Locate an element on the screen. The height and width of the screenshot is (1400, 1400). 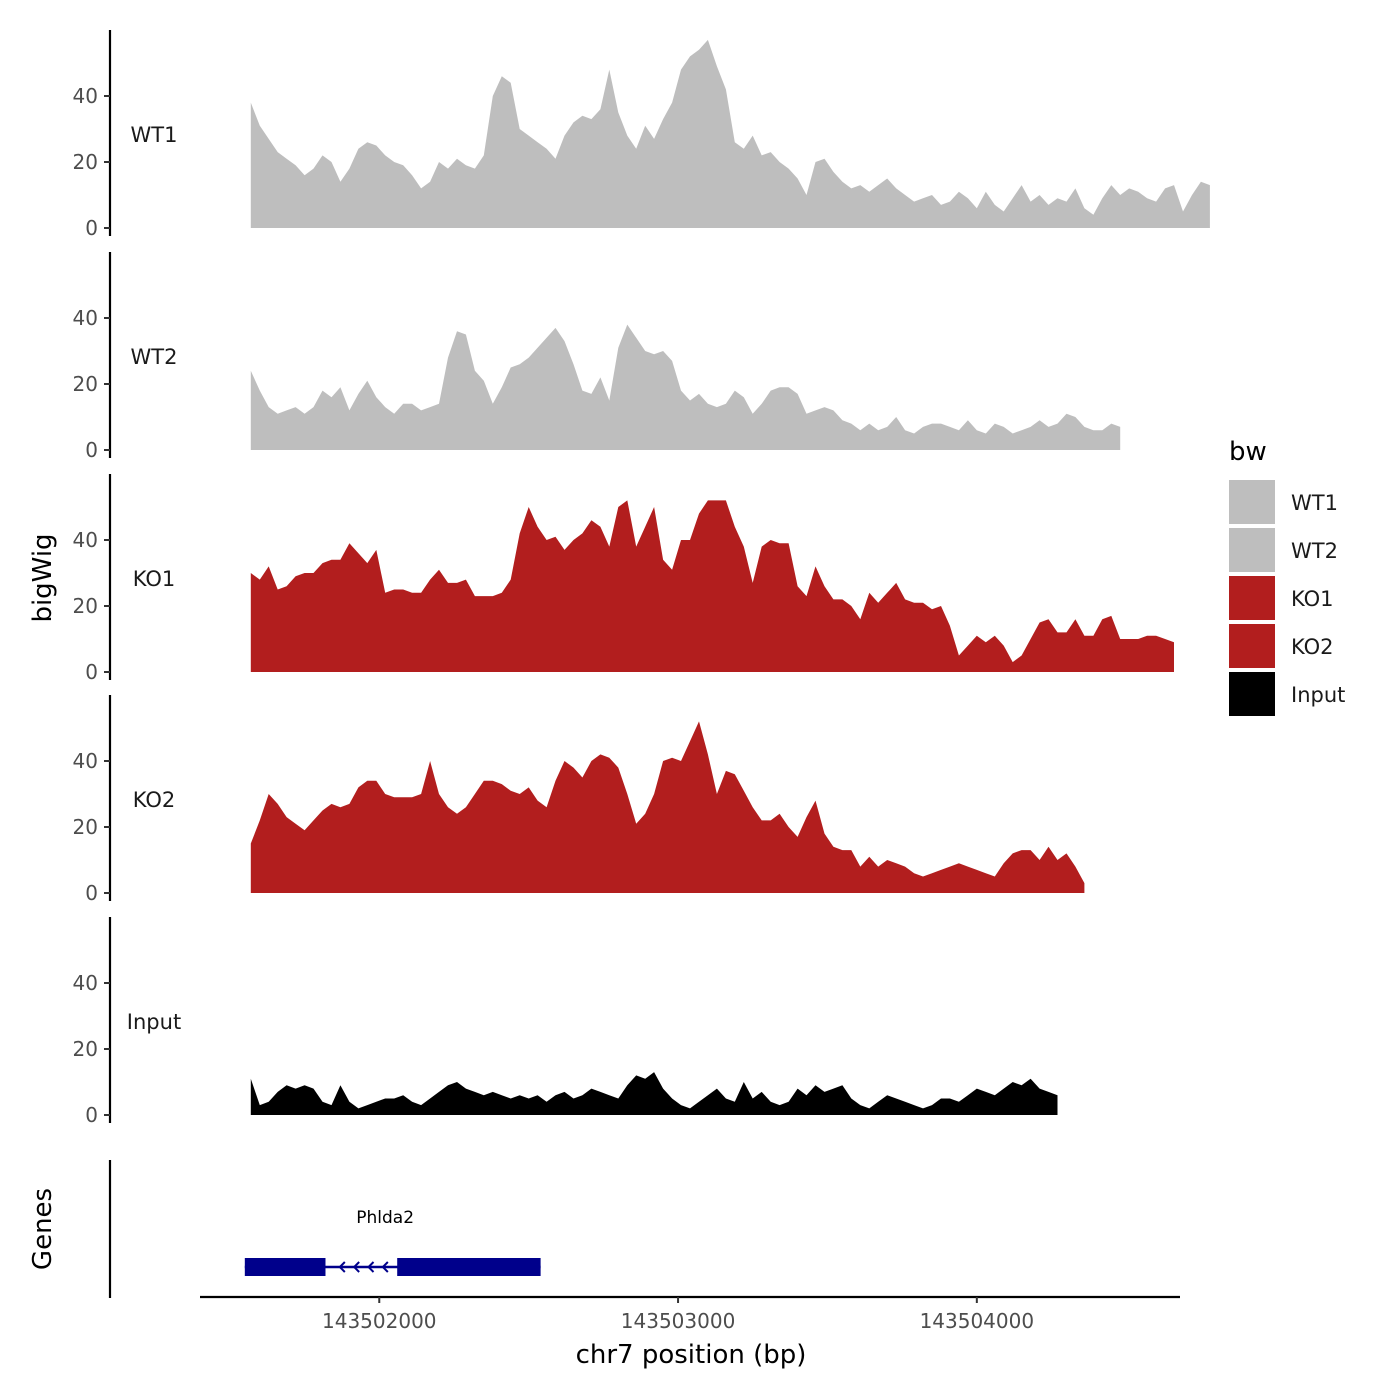
legend-key-ko2 is located at coordinates (1252, 646).